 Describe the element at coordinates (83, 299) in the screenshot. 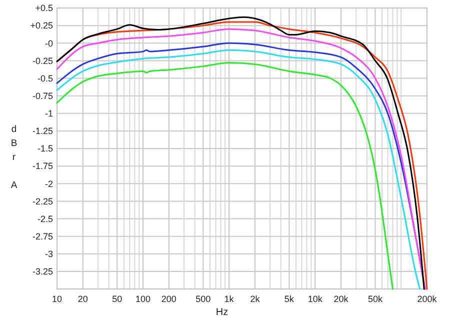

I see `x-tick-label: 20` at that location.